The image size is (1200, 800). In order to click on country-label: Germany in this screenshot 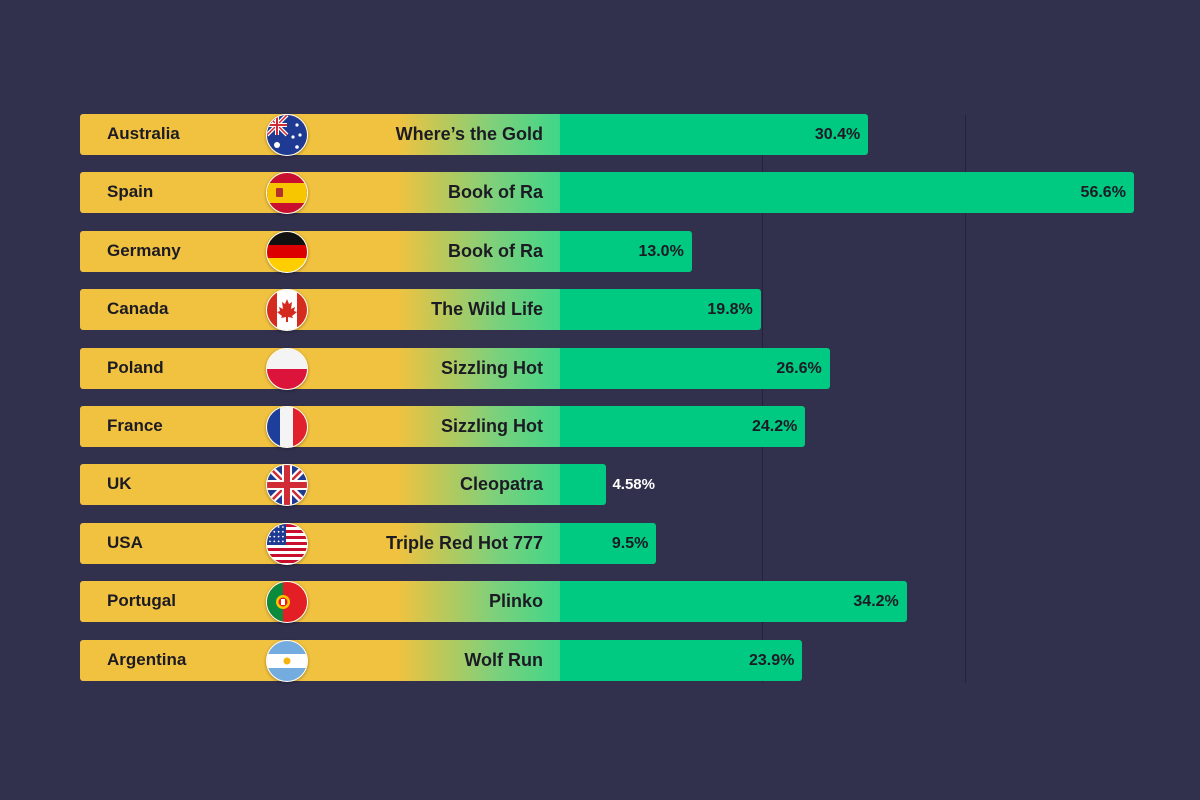, I will do `click(144, 250)`.